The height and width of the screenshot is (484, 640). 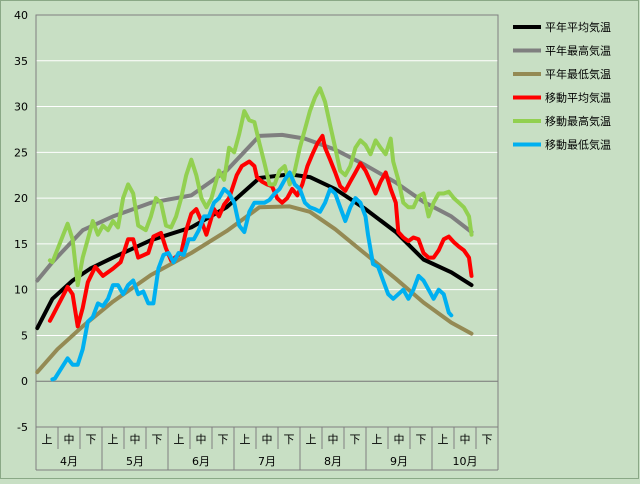 I want to click on y-tick-label: 25, so click(x=21, y=152).